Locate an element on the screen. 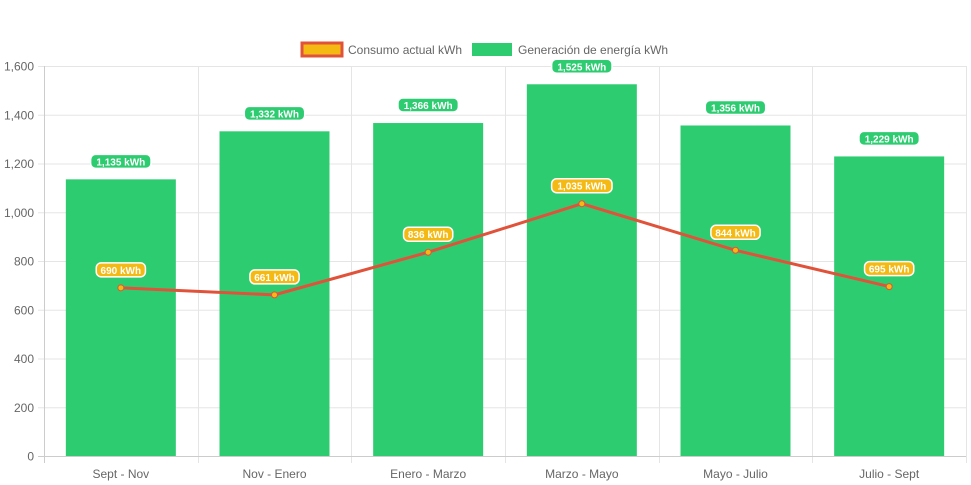  y-tick-label: 600 is located at coordinates (24, 310).